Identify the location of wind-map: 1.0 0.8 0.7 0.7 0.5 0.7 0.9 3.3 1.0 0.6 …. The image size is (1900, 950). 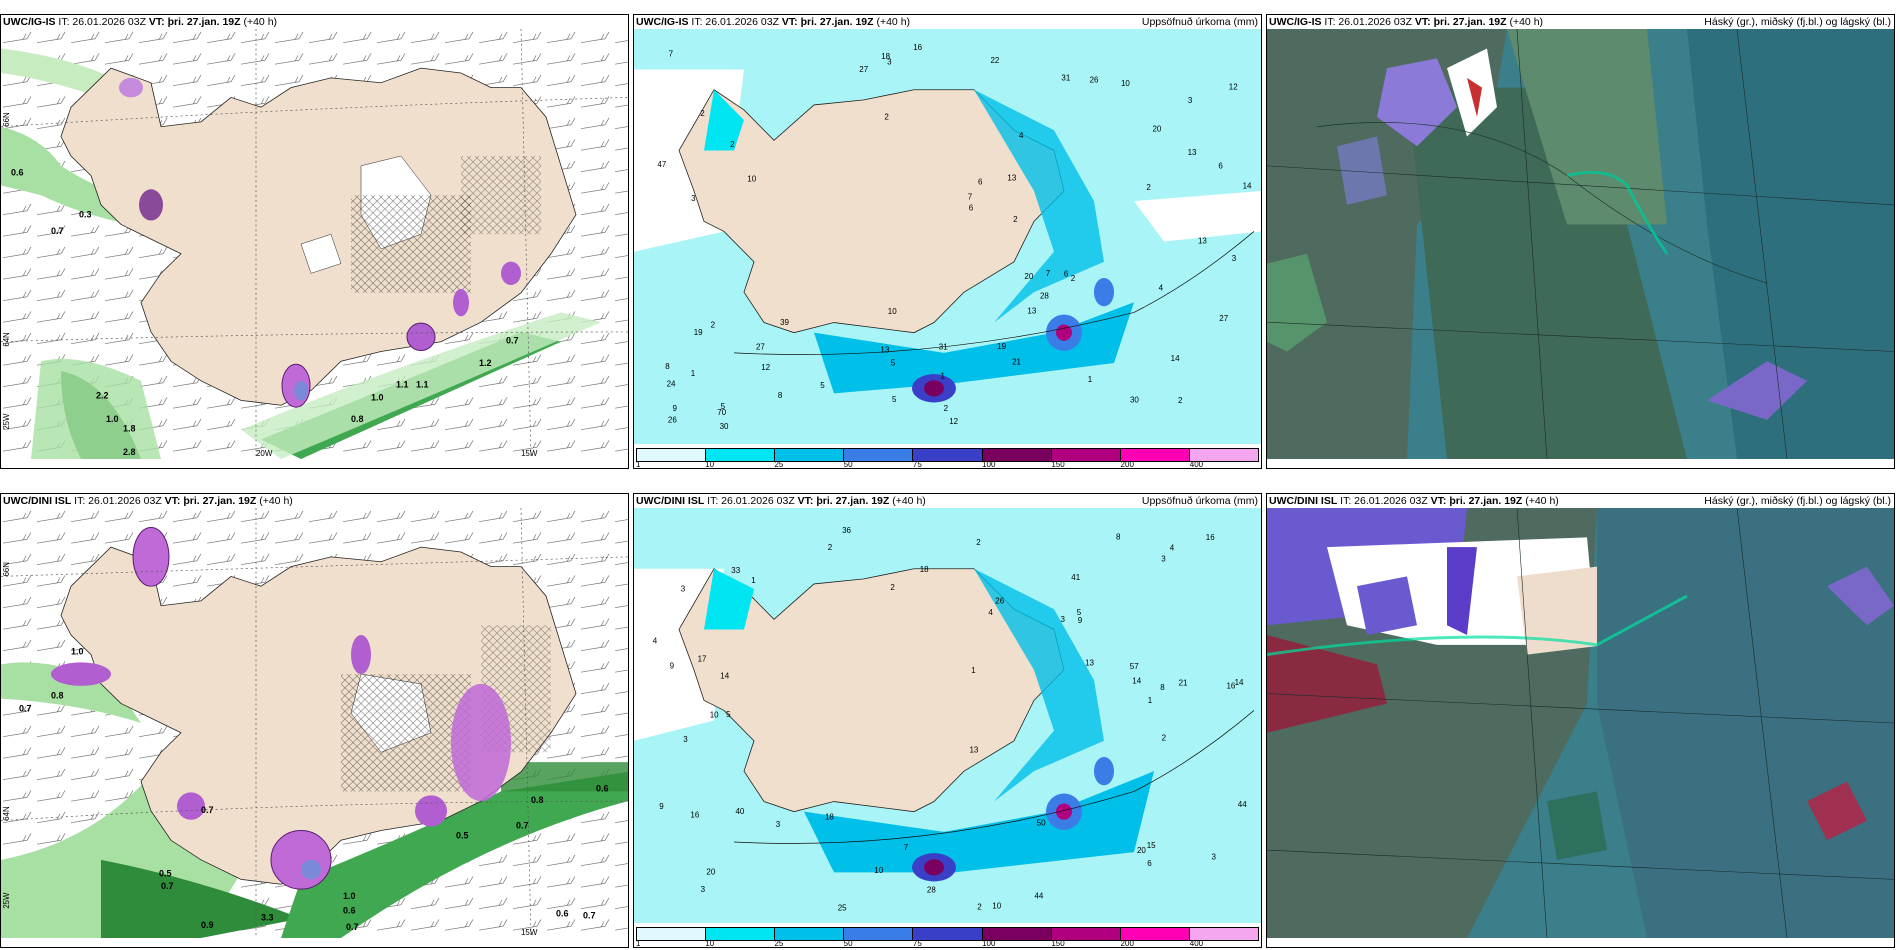
(314, 723).